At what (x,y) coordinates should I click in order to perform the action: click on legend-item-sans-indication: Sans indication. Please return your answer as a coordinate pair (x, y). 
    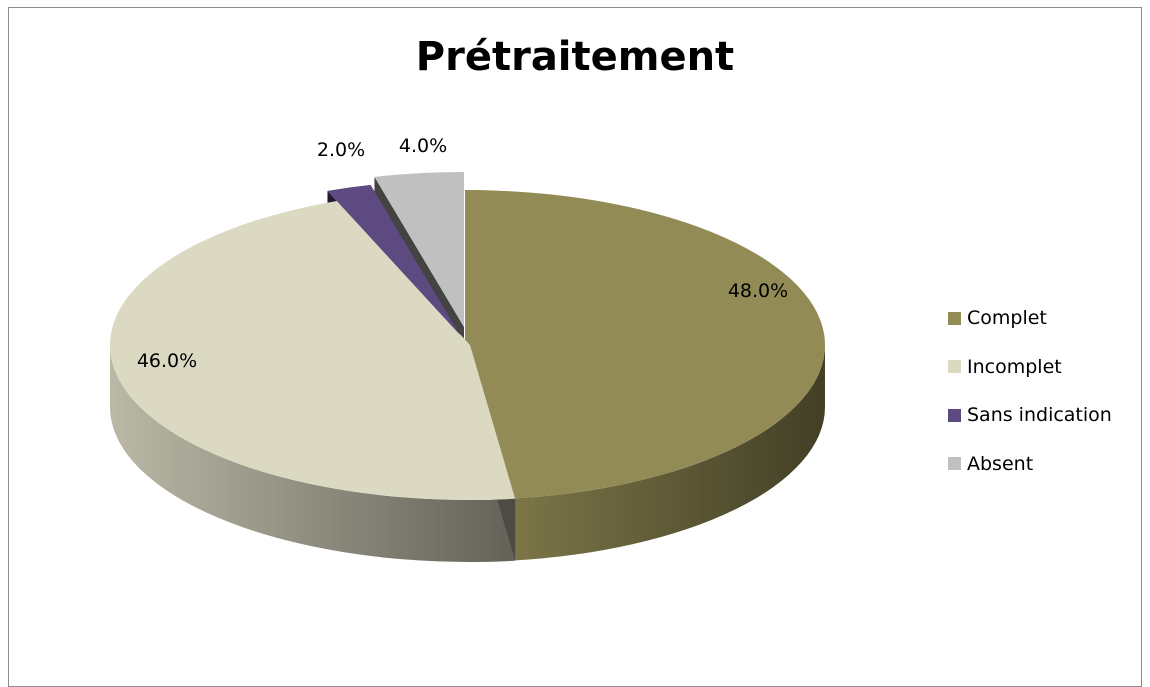
    Looking at the image, I should click on (1030, 415).